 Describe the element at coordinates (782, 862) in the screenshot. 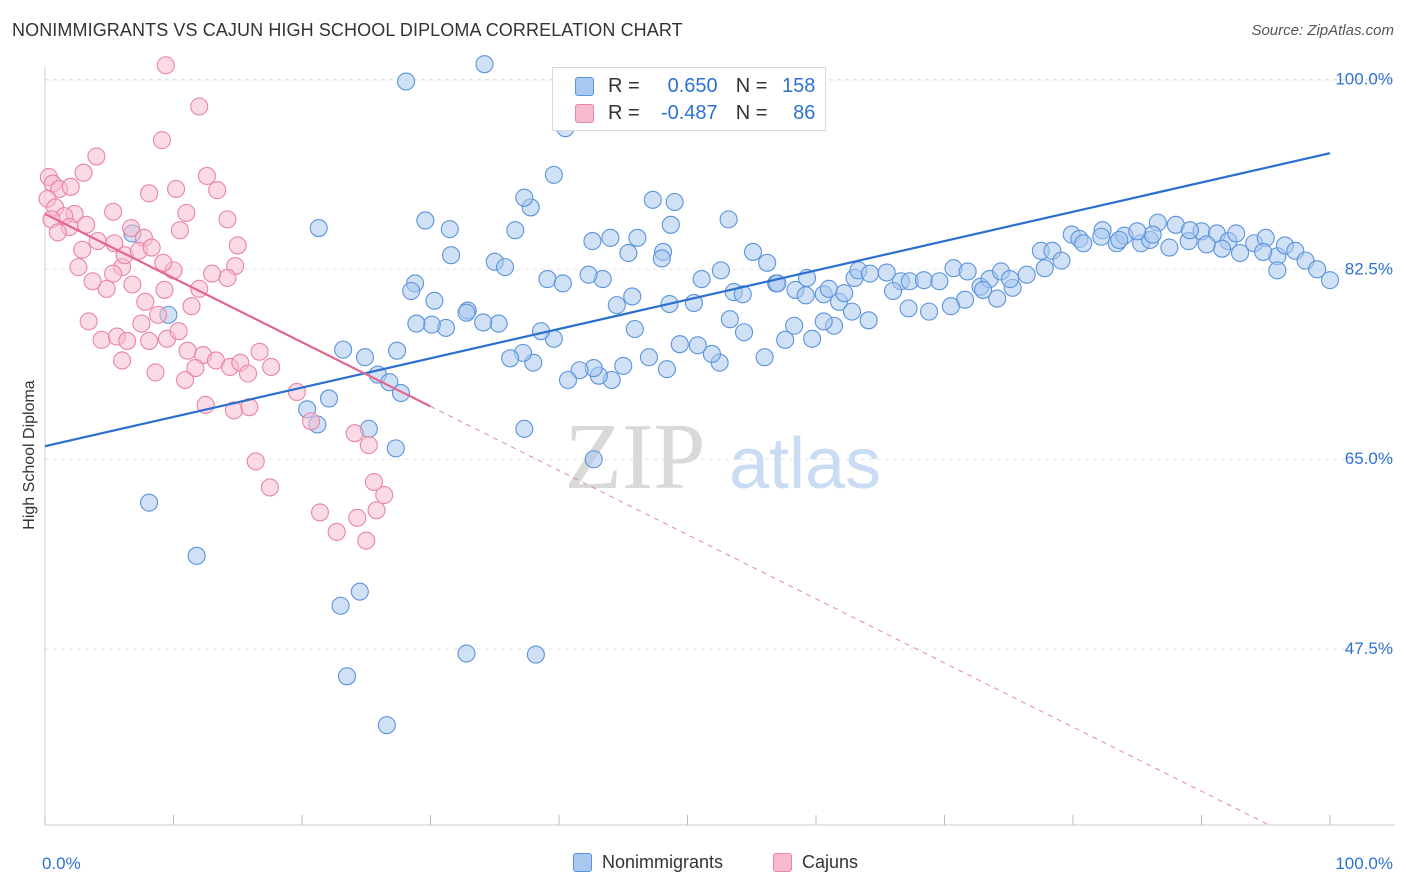

I see `bottom-legend-swatch-cajuns` at that location.